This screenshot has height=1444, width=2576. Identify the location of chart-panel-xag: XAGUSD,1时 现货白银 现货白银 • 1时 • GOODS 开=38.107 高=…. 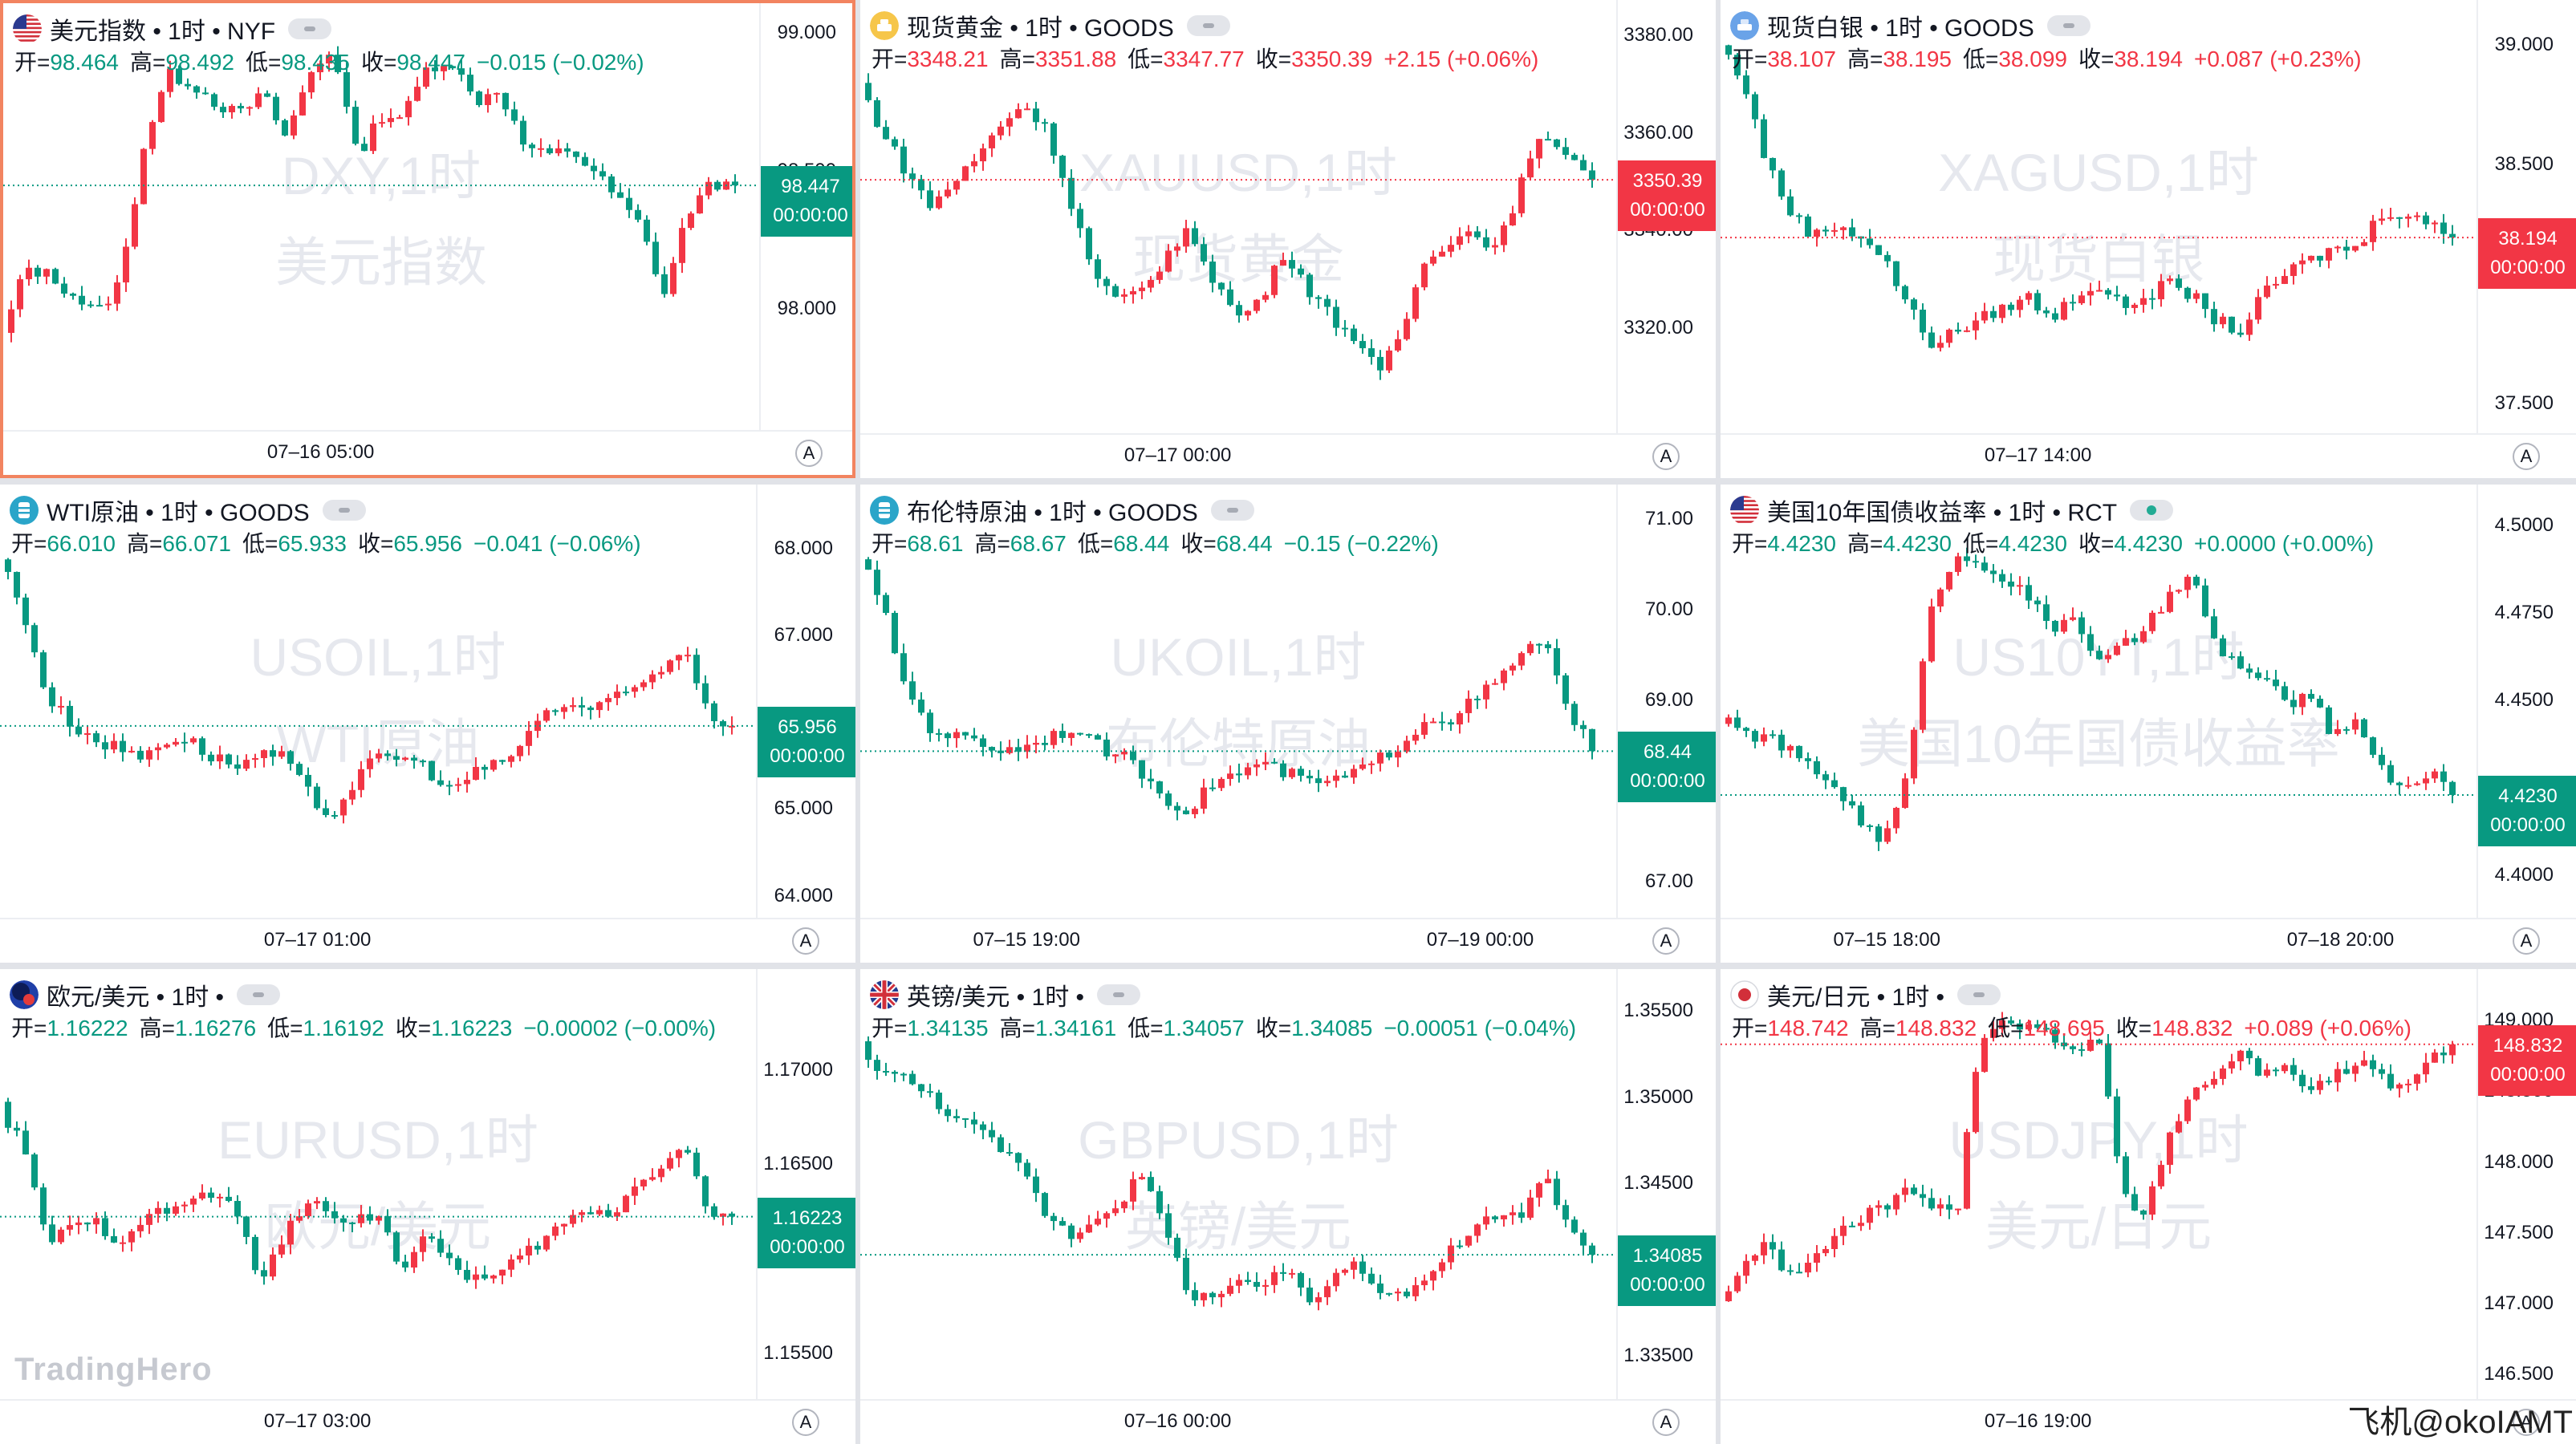
(2148, 239).